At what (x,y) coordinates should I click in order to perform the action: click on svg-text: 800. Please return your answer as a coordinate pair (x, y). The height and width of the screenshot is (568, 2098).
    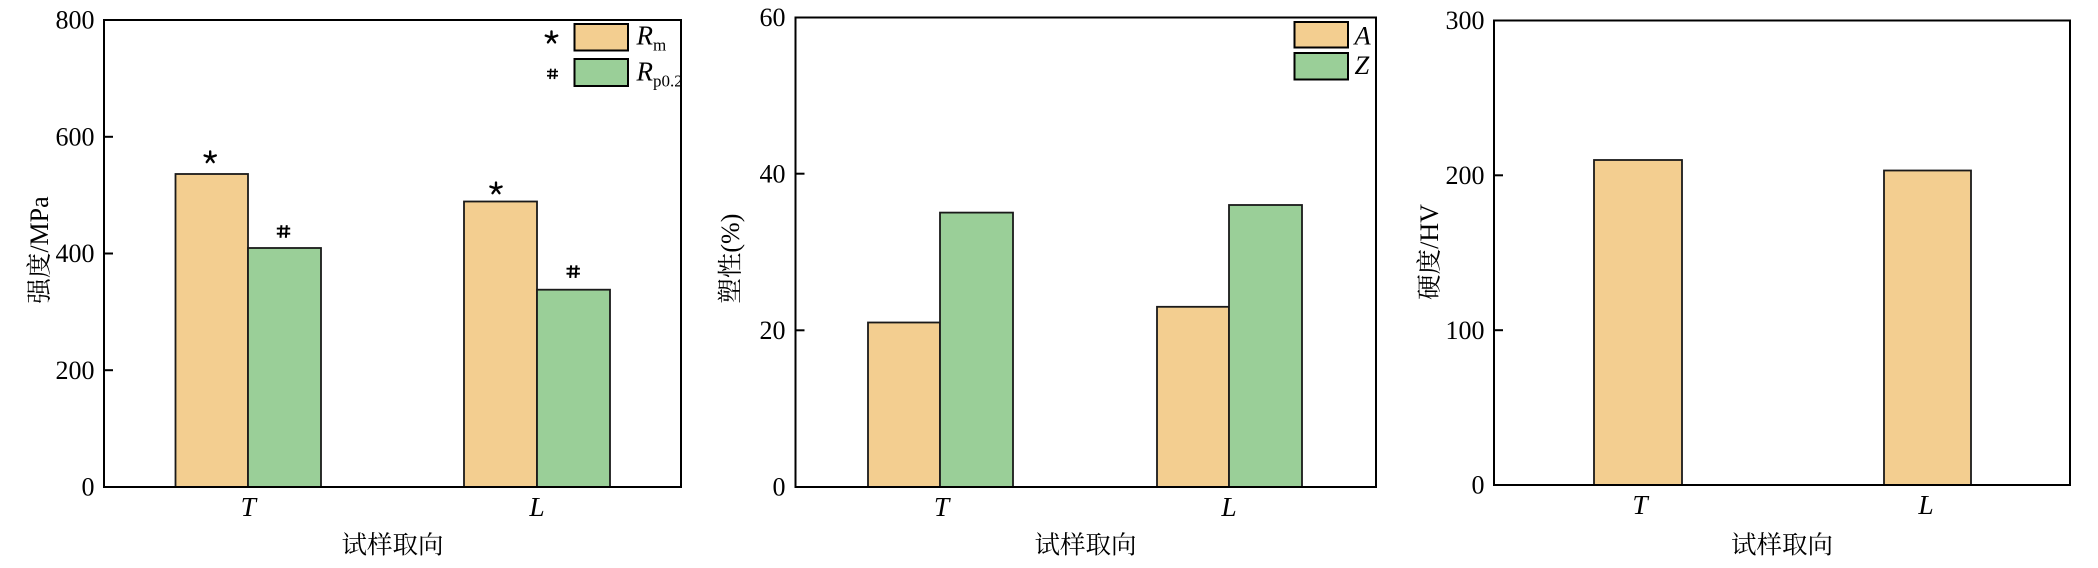
    Looking at the image, I should click on (75, 20).